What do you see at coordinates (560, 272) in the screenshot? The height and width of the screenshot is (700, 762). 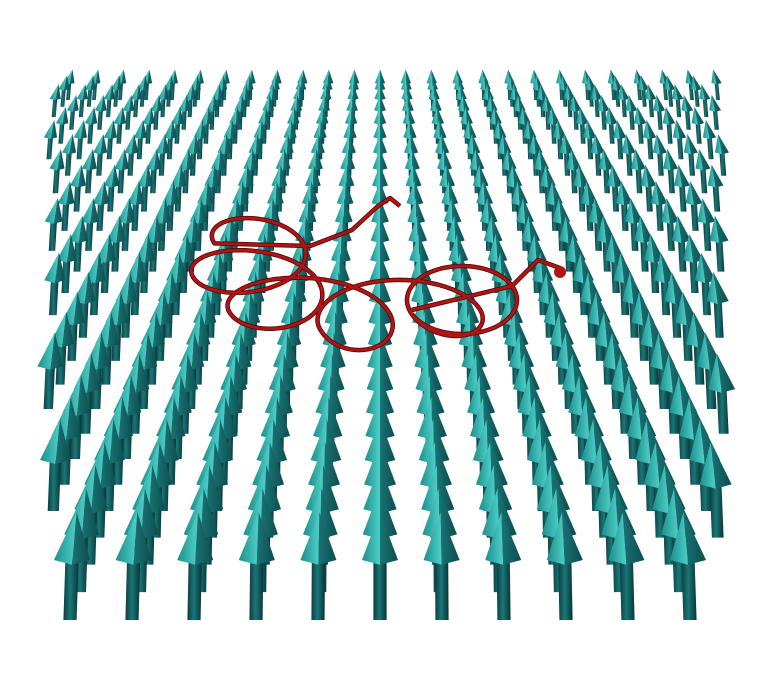 I see `trajectory-end-marker` at bounding box center [560, 272].